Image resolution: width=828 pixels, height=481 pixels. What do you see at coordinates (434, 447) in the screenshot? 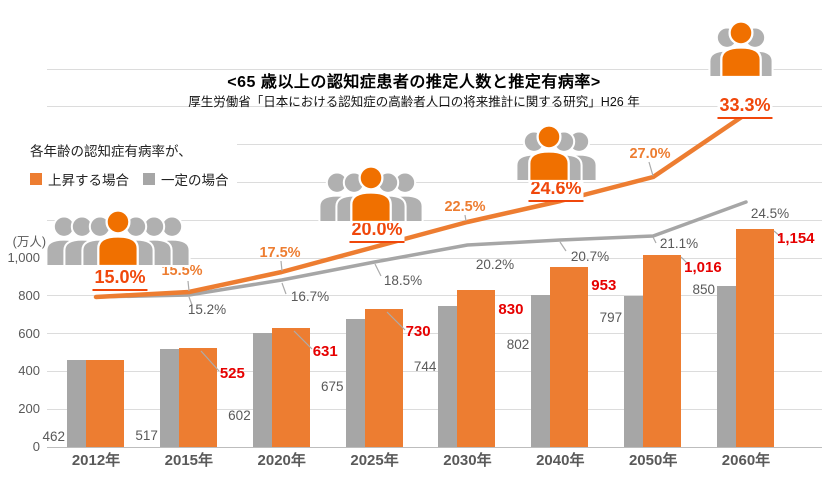
I see `x-axis-line` at bounding box center [434, 447].